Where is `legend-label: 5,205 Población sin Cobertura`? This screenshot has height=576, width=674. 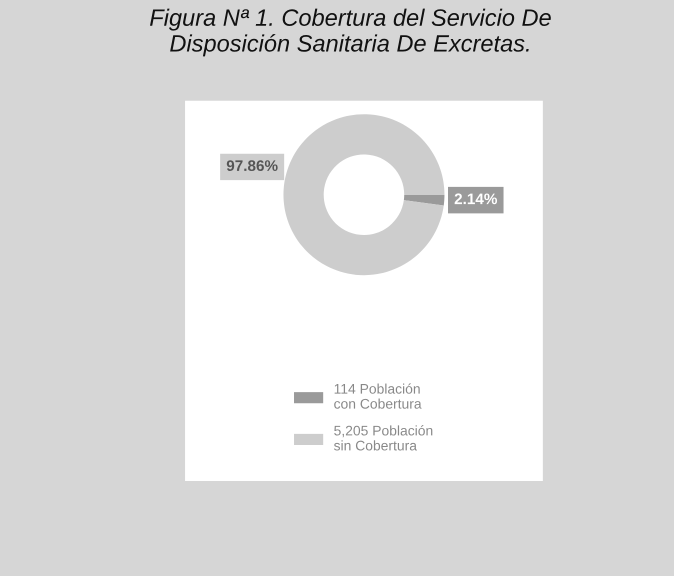
legend-label: 5,205 Población sin Cobertura is located at coordinates (383, 438).